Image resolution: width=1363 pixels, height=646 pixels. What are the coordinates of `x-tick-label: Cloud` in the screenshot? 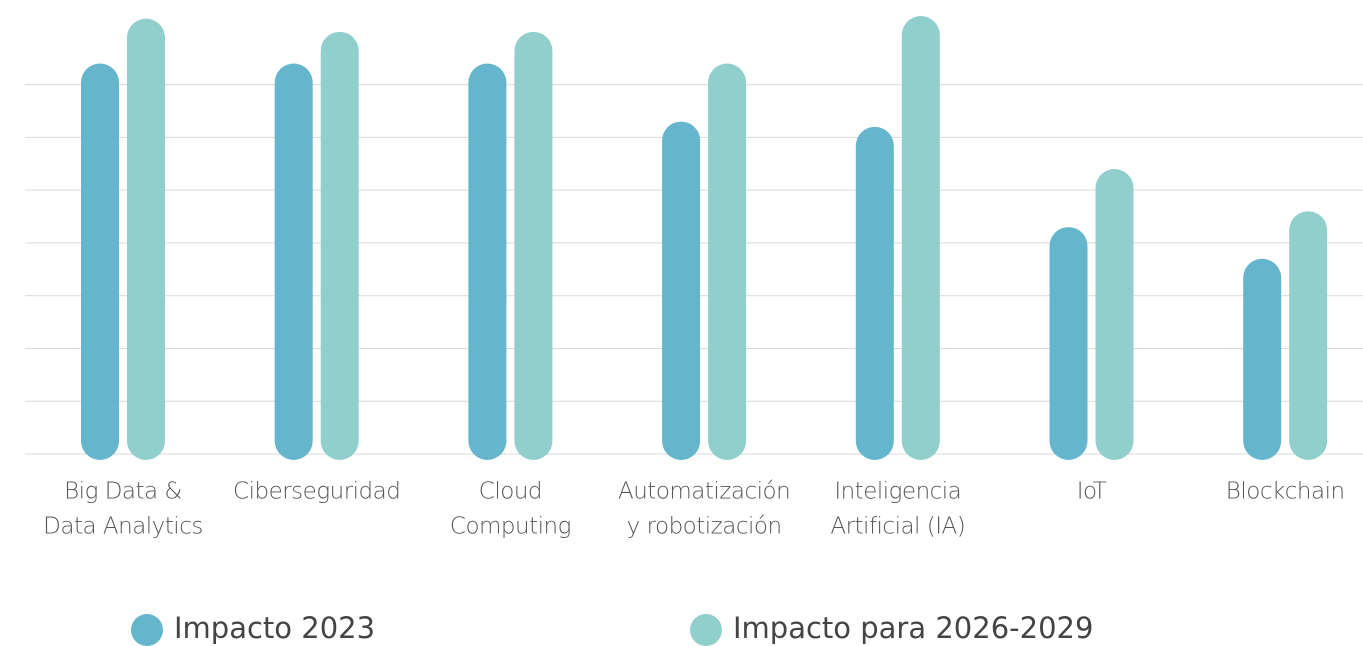 It's located at (510, 492).